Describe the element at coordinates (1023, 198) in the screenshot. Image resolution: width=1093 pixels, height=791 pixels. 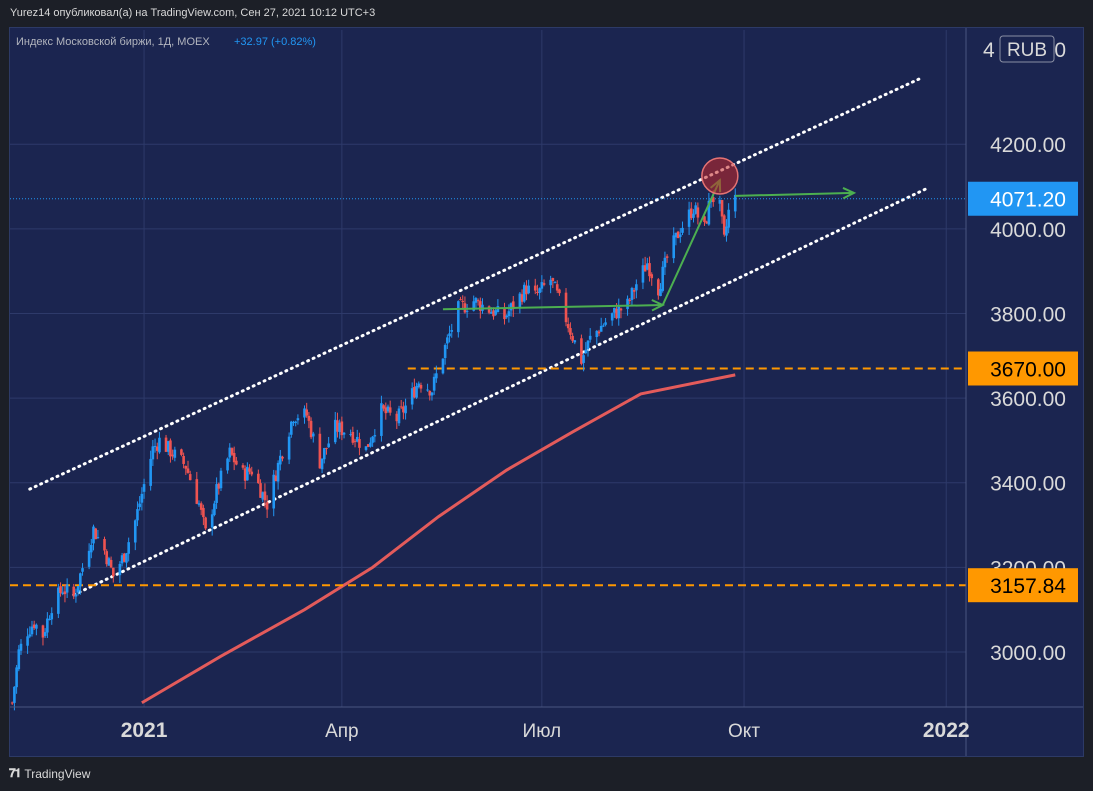
I see `last-price-tag` at that location.